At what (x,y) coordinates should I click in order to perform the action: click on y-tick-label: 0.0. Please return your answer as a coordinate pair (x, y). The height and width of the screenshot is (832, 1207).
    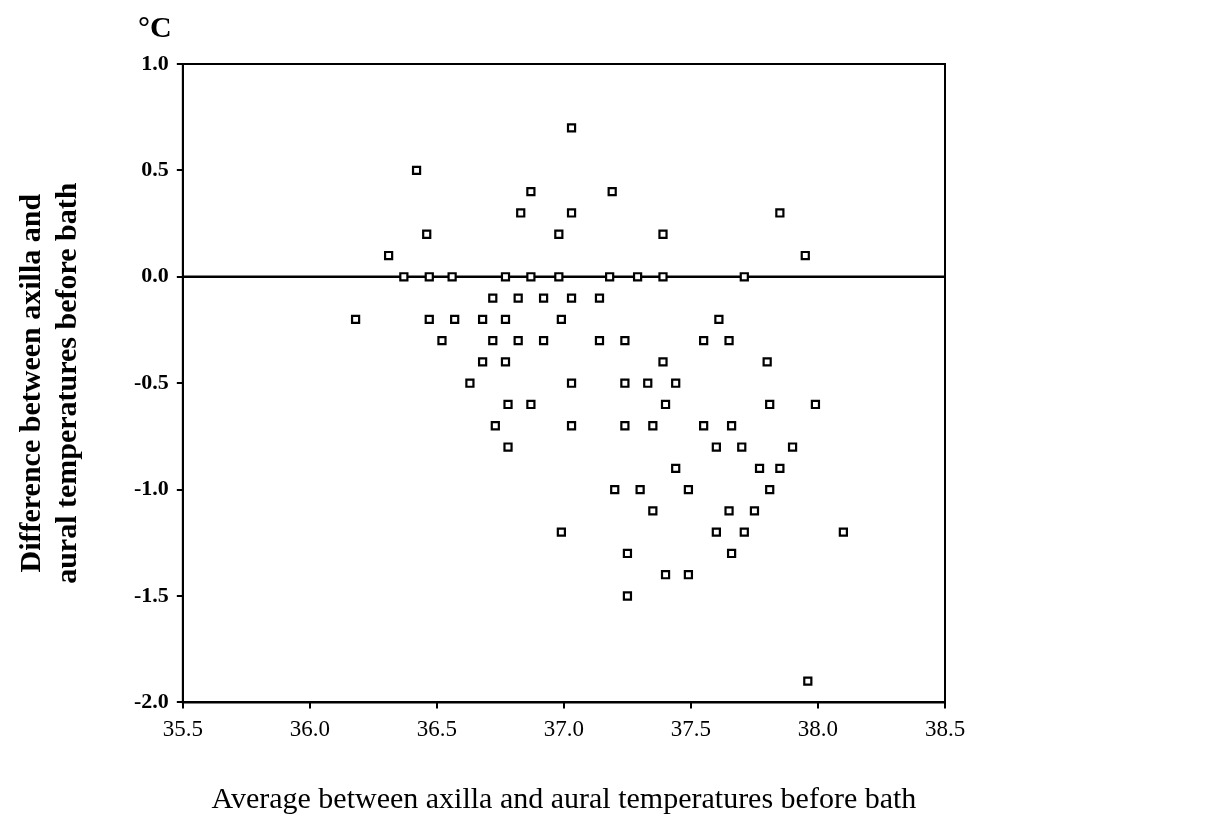
    Looking at the image, I should click on (155, 275).